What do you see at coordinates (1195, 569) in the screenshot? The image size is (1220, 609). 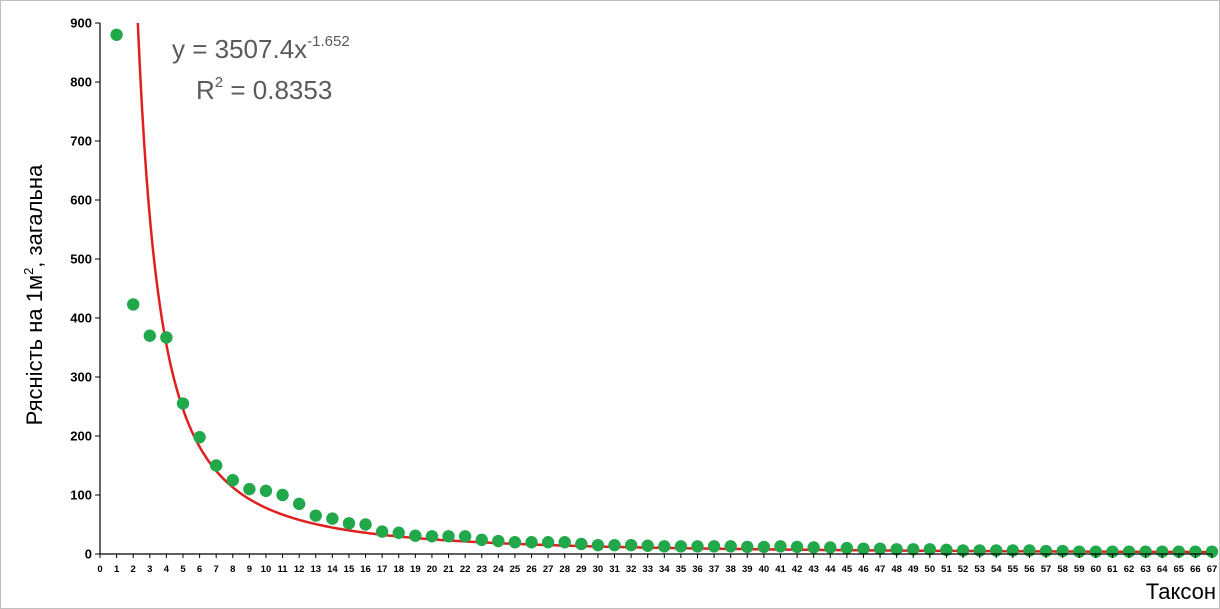 I see `x-tick-label: 66` at bounding box center [1195, 569].